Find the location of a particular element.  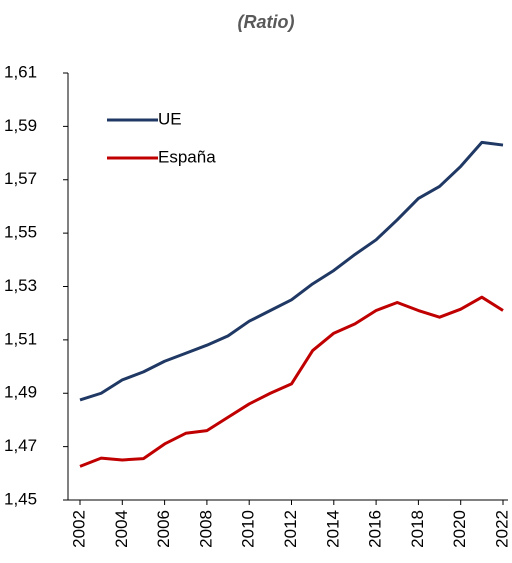

y-tick-label: 1,47 is located at coordinates (20, 445).